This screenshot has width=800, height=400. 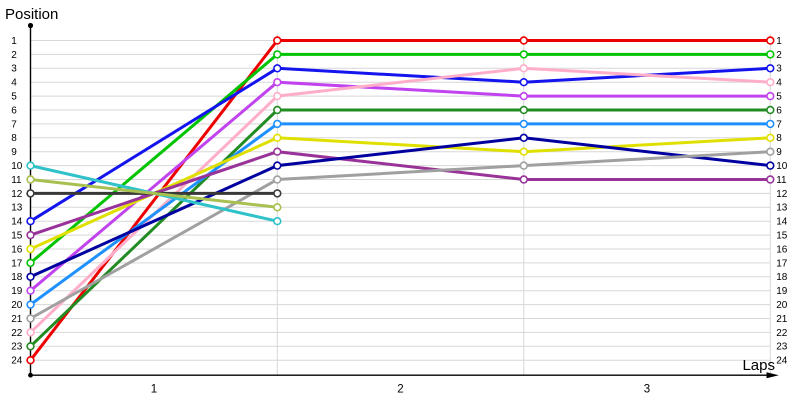 What do you see at coordinates (758, 365) in the screenshot?
I see `svg-text: Laps` at bounding box center [758, 365].